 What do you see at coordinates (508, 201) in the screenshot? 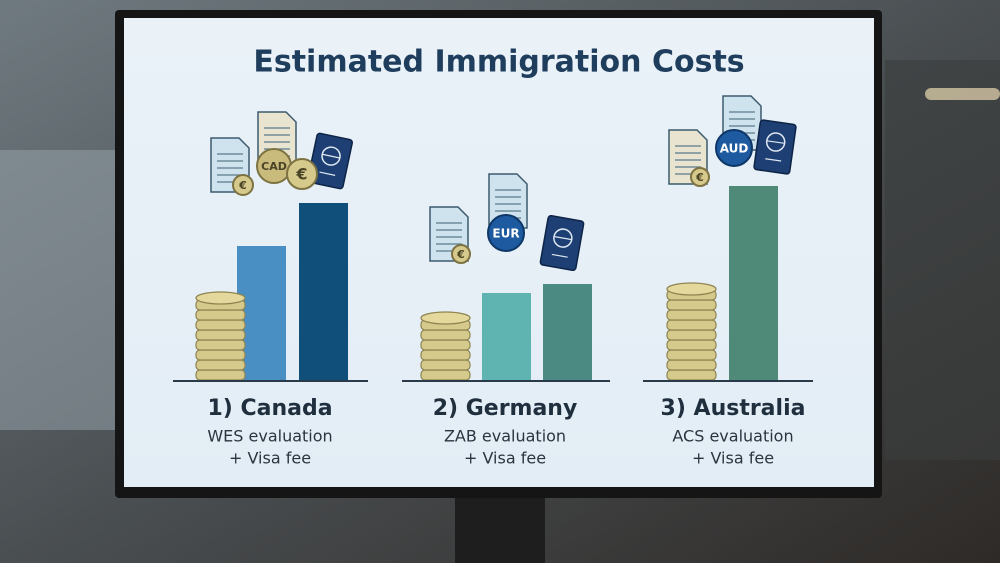
I see `document` at bounding box center [508, 201].